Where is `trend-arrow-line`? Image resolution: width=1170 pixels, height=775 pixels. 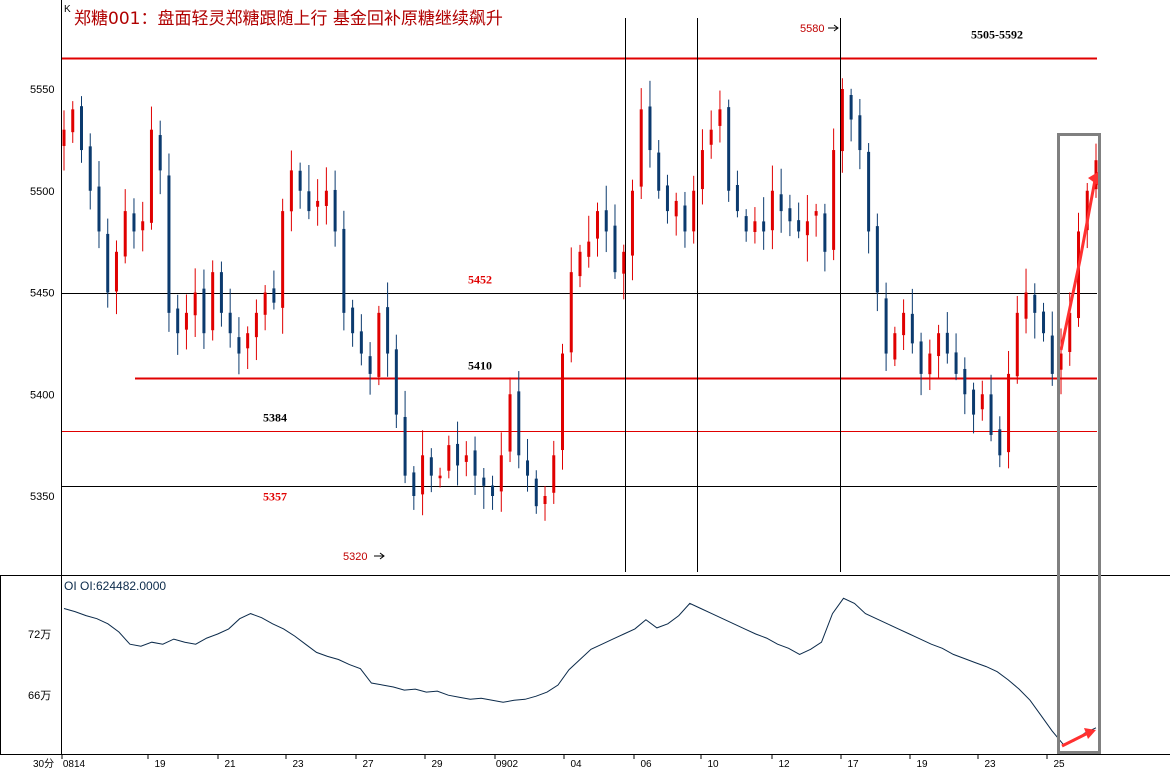
trend-arrow-line is located at coordinates (1078, 265).